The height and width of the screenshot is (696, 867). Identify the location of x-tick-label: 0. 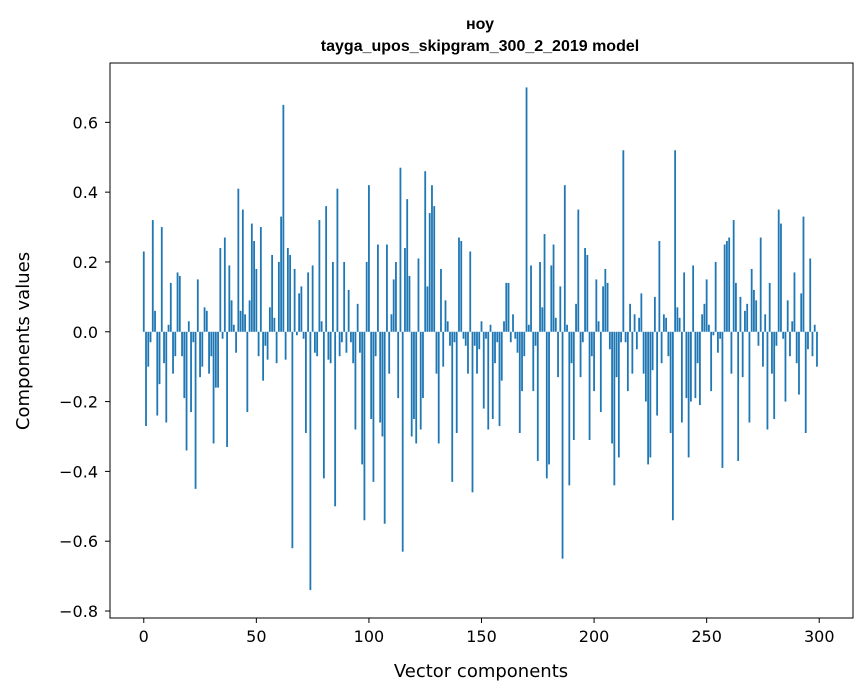
(144, 636).